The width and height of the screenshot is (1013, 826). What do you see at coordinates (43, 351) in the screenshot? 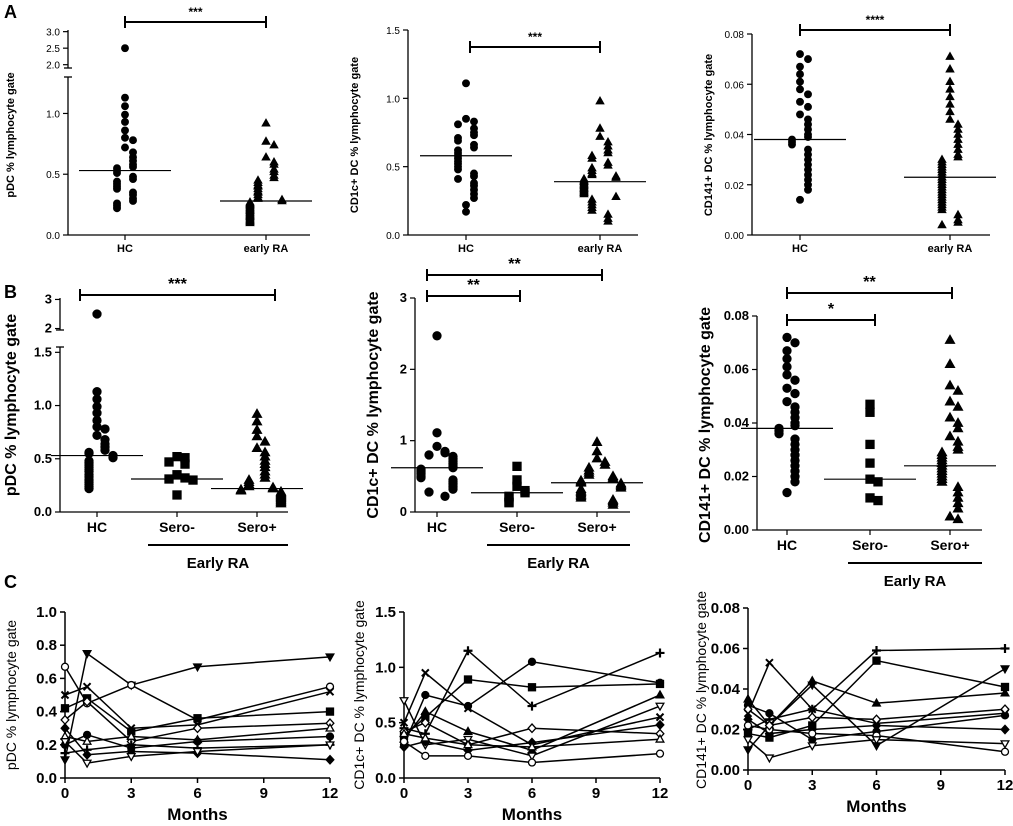
I see `y-tick-label: 1.5` at bounding box center [43, 351].